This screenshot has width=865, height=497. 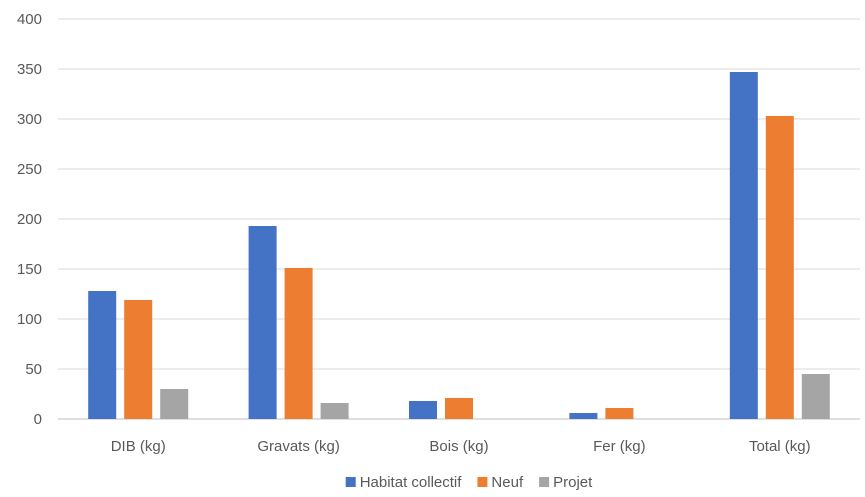 I want to click on legend-item: Neuf, so click(x=500, y=482).